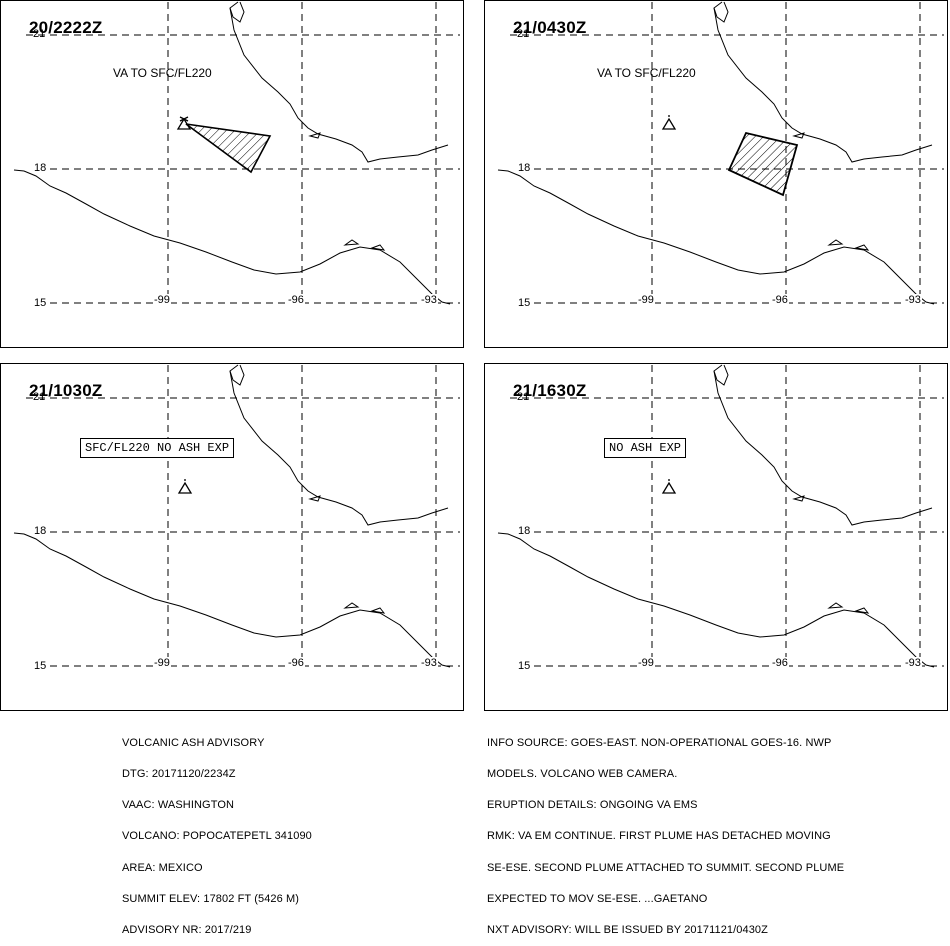 This screenshot has height=946, width=950. I want to click on advisory-title: VOLCANIC ASH ADVISORY, so click(193, 742).